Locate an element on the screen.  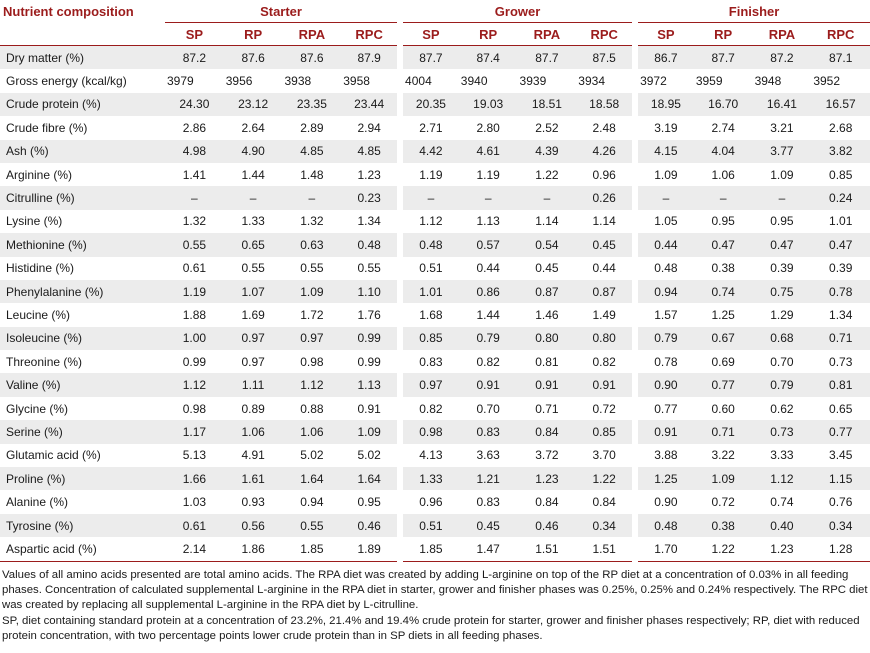
table-cell: 87.7 is located at coordinates (547, 57).